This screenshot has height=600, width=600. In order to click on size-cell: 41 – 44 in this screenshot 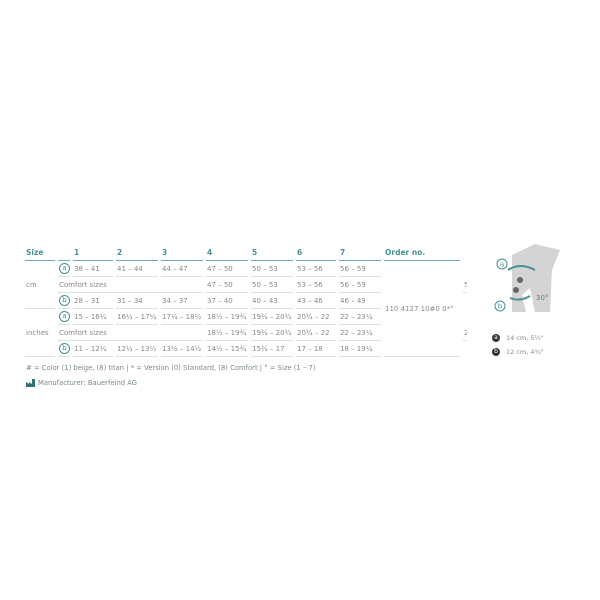, I will do `click(137, 269)`.